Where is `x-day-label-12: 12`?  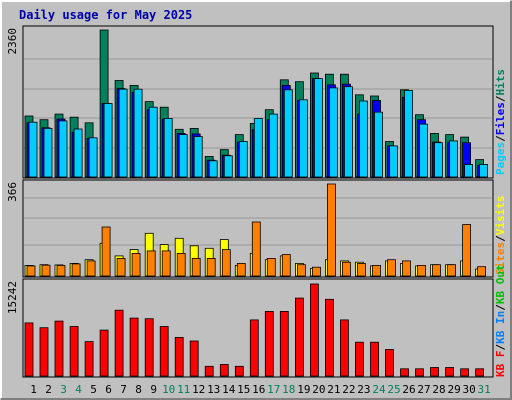 x-day-label-12: 12 is located at coordinates (198, 389).